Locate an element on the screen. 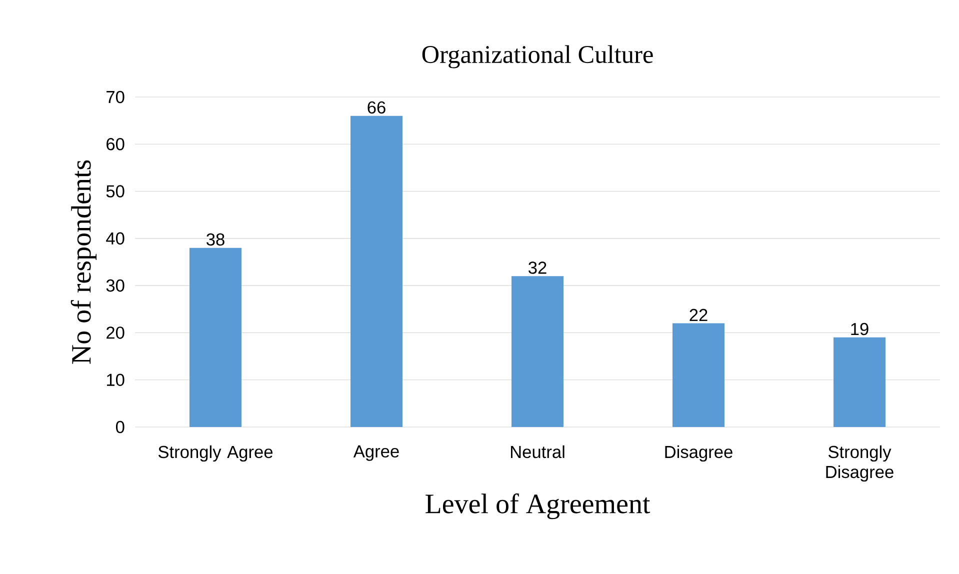 The image size is (959, 574). x-tick-label: Disagree is located at coordinates (698, 453).